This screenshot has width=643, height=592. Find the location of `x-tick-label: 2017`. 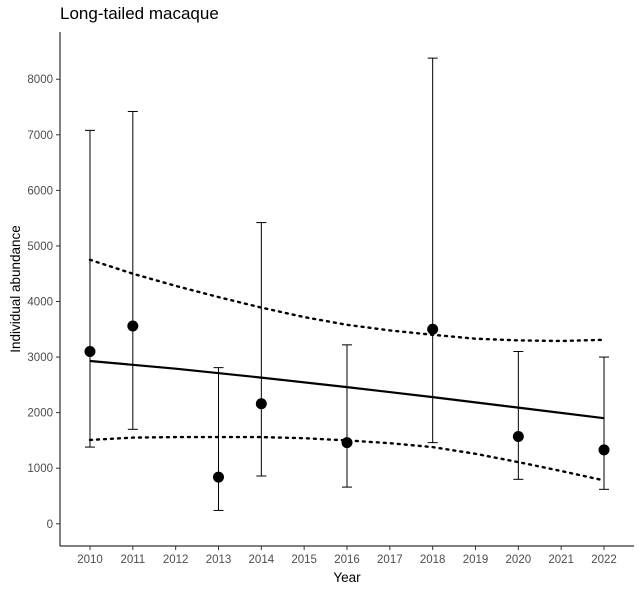

x-tick-label: 2017 is located at coordinates (390, 560).